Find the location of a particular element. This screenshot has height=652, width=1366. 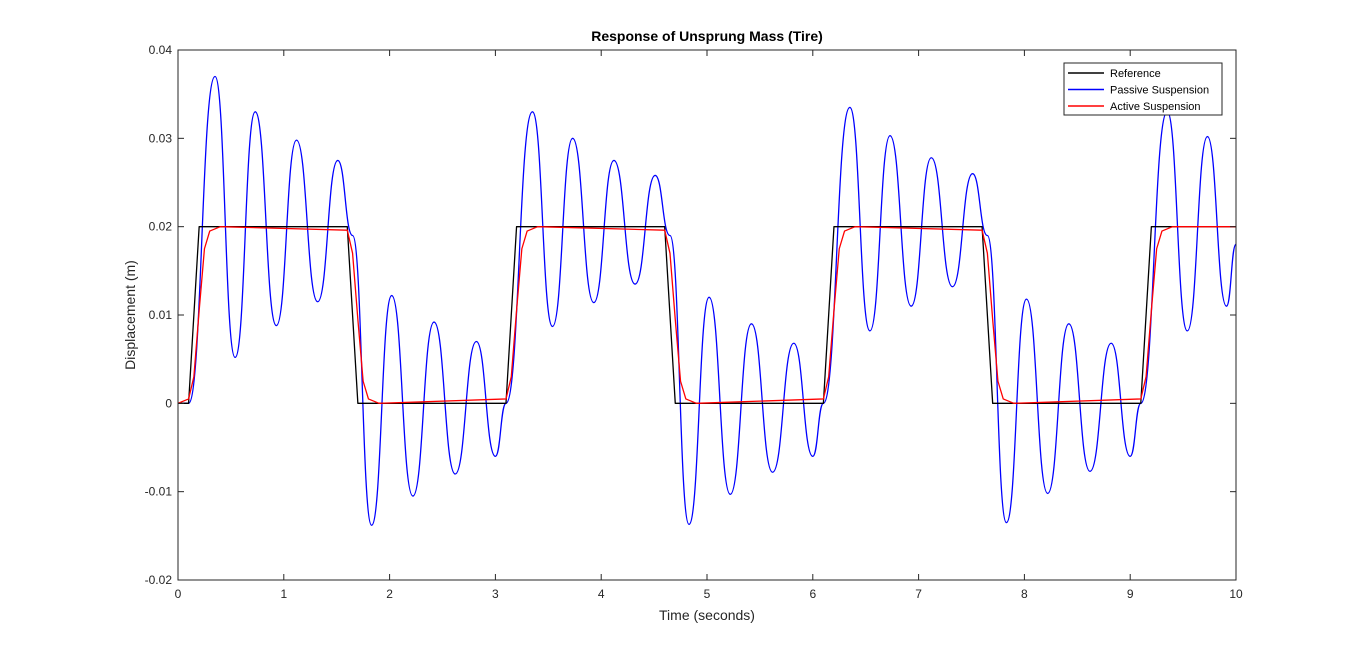

x-tick-label: 4 is located at coordinates (601, 594).